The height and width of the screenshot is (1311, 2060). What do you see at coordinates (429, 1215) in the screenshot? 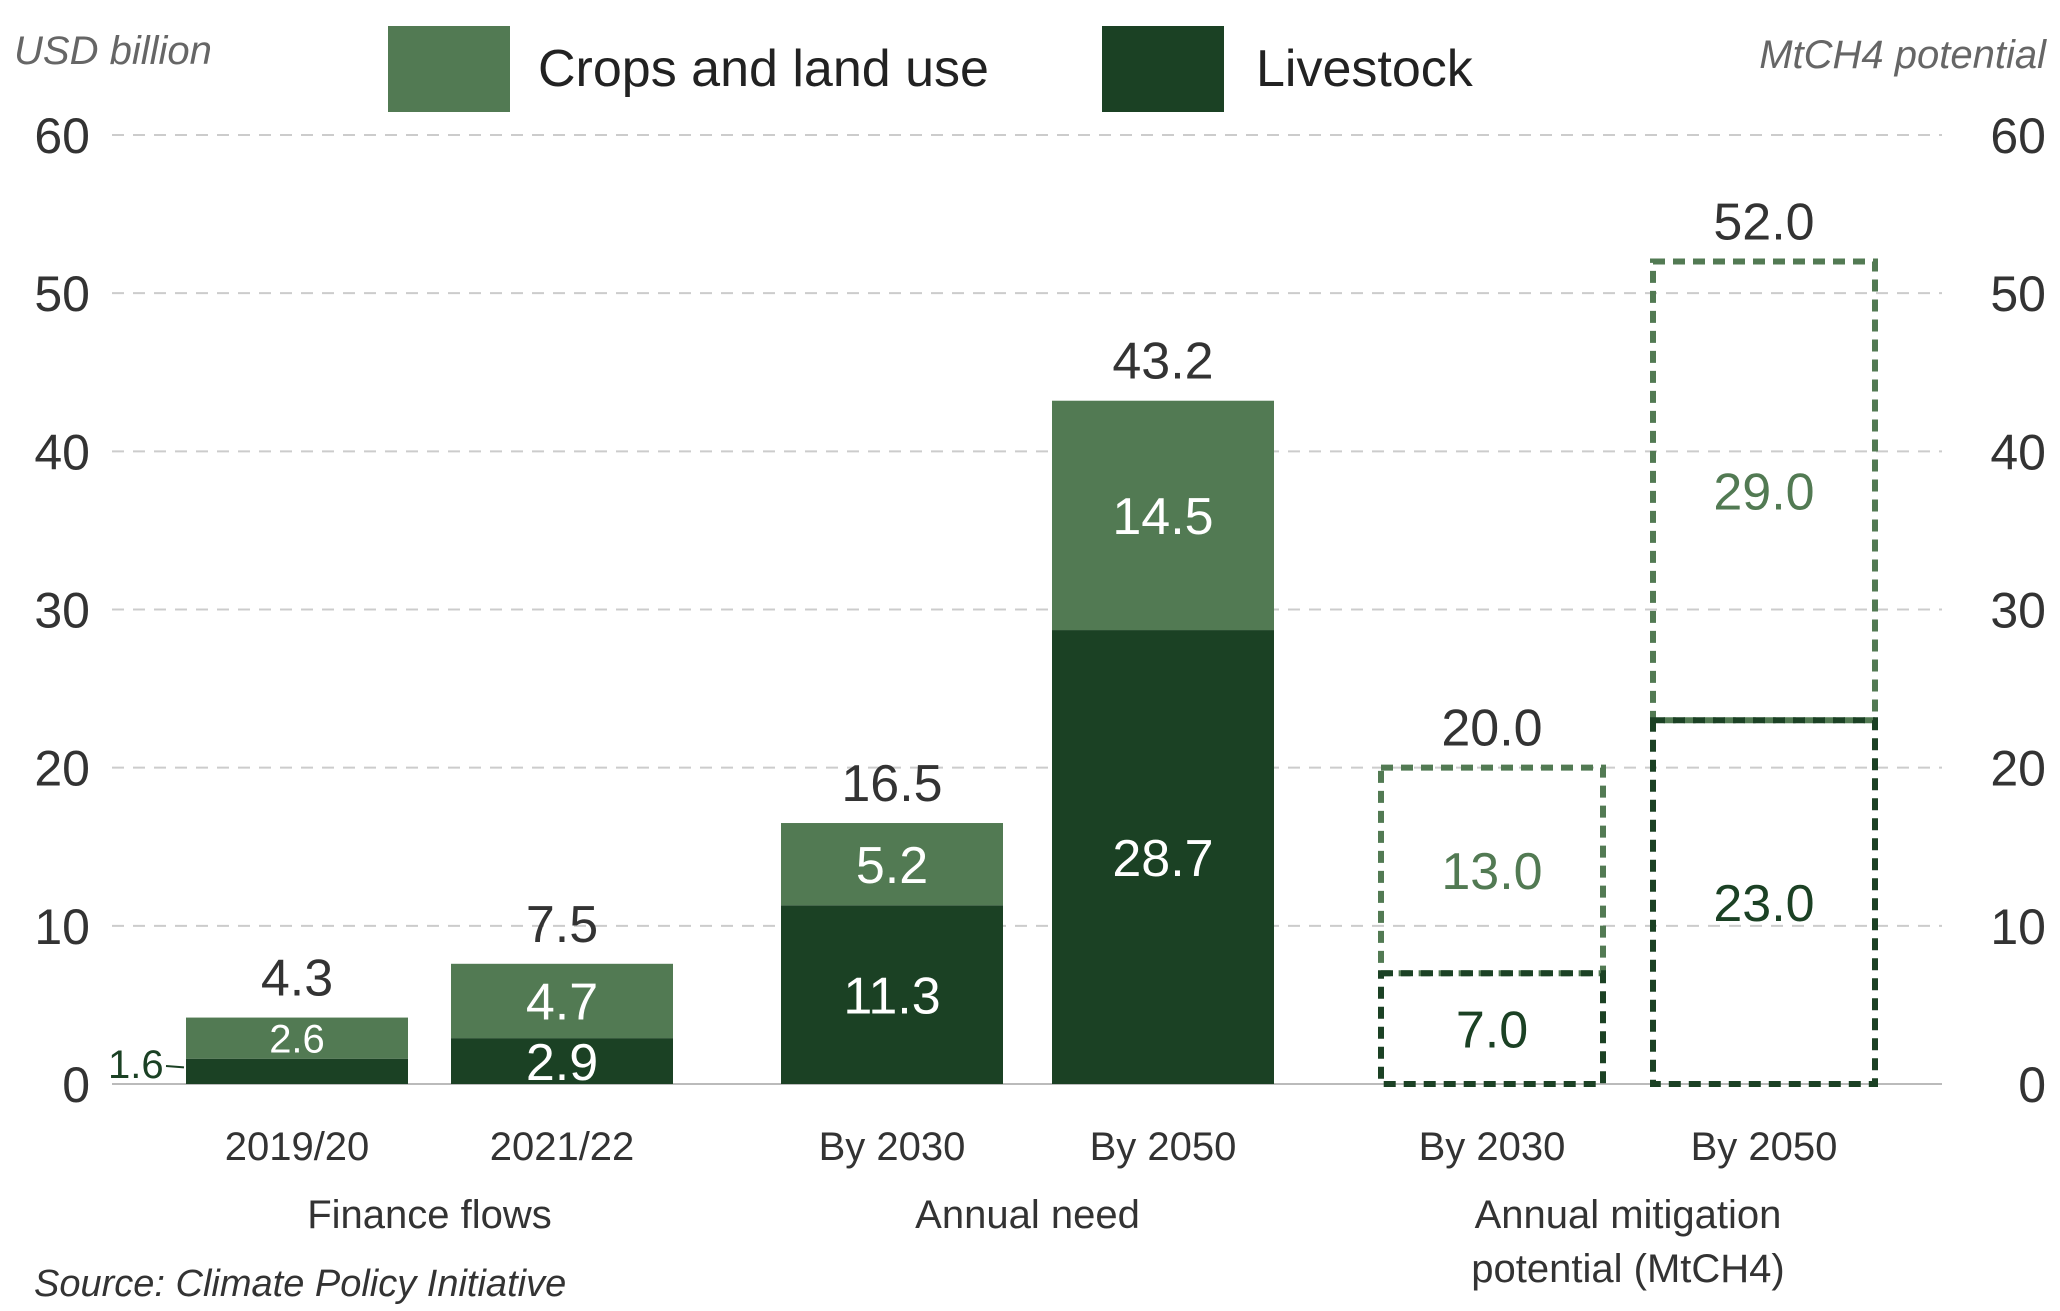
I see `group-label: Finance flows` at bounding box center [429, 1215].